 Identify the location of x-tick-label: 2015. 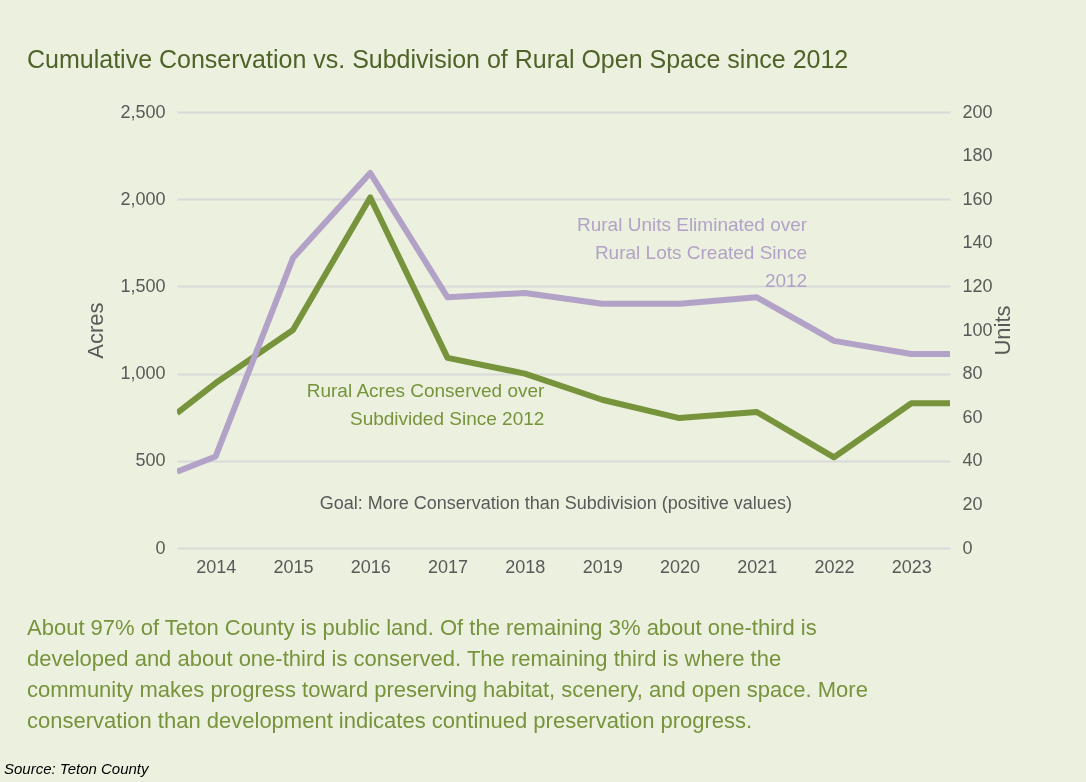
(293, 566).